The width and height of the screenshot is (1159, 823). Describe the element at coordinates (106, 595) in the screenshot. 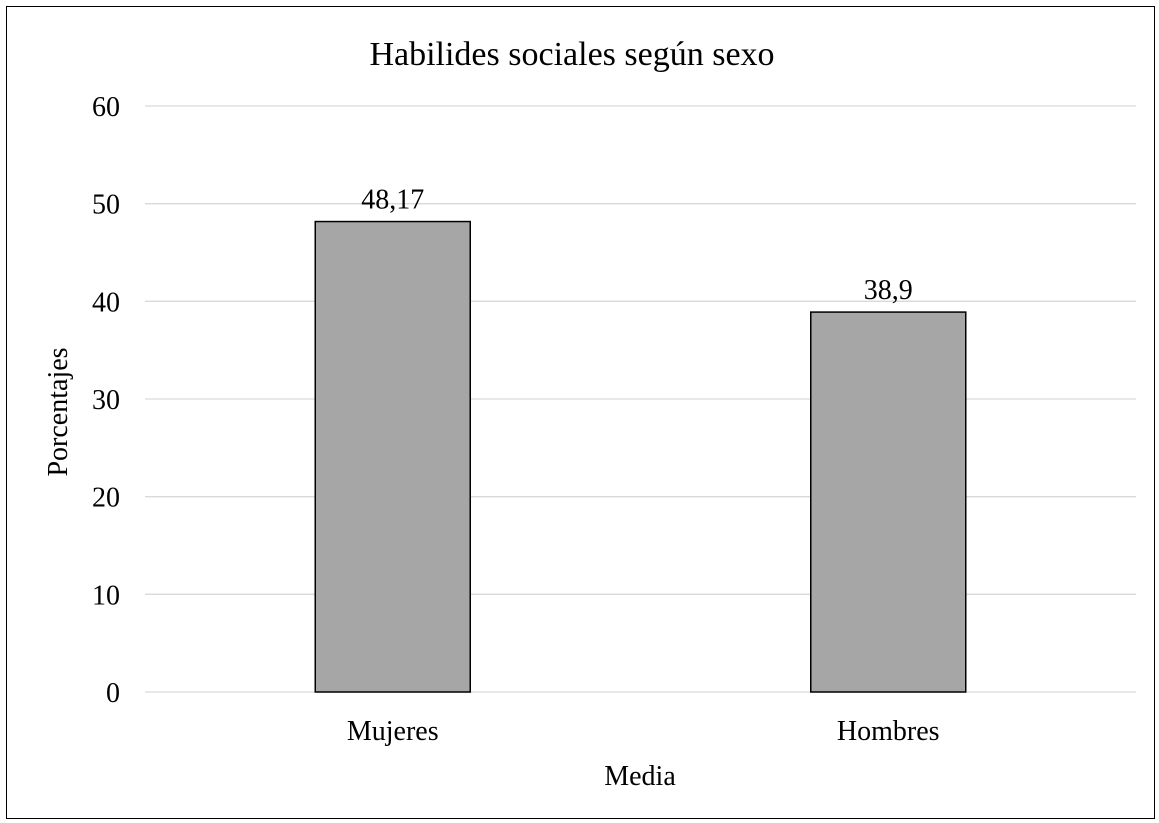

I see `y-tick-label: 10` at that location.